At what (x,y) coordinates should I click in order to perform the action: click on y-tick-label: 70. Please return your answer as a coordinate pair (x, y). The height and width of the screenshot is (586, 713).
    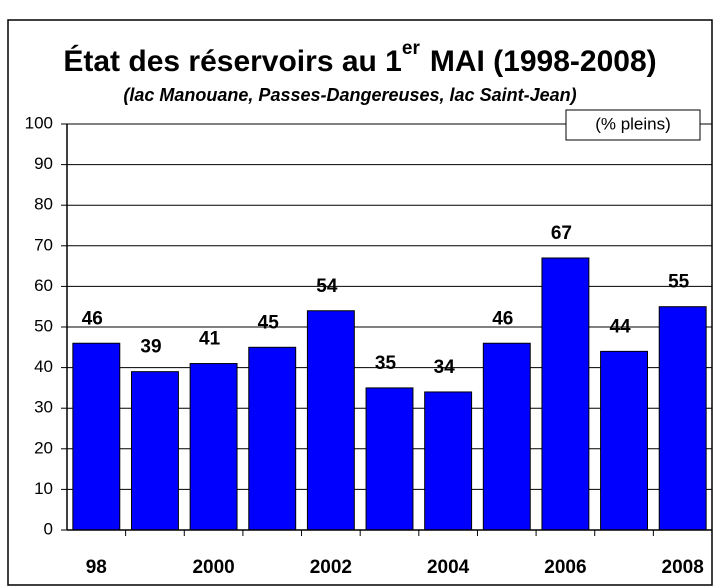
    Looking at the image, I should click on (43, 244).